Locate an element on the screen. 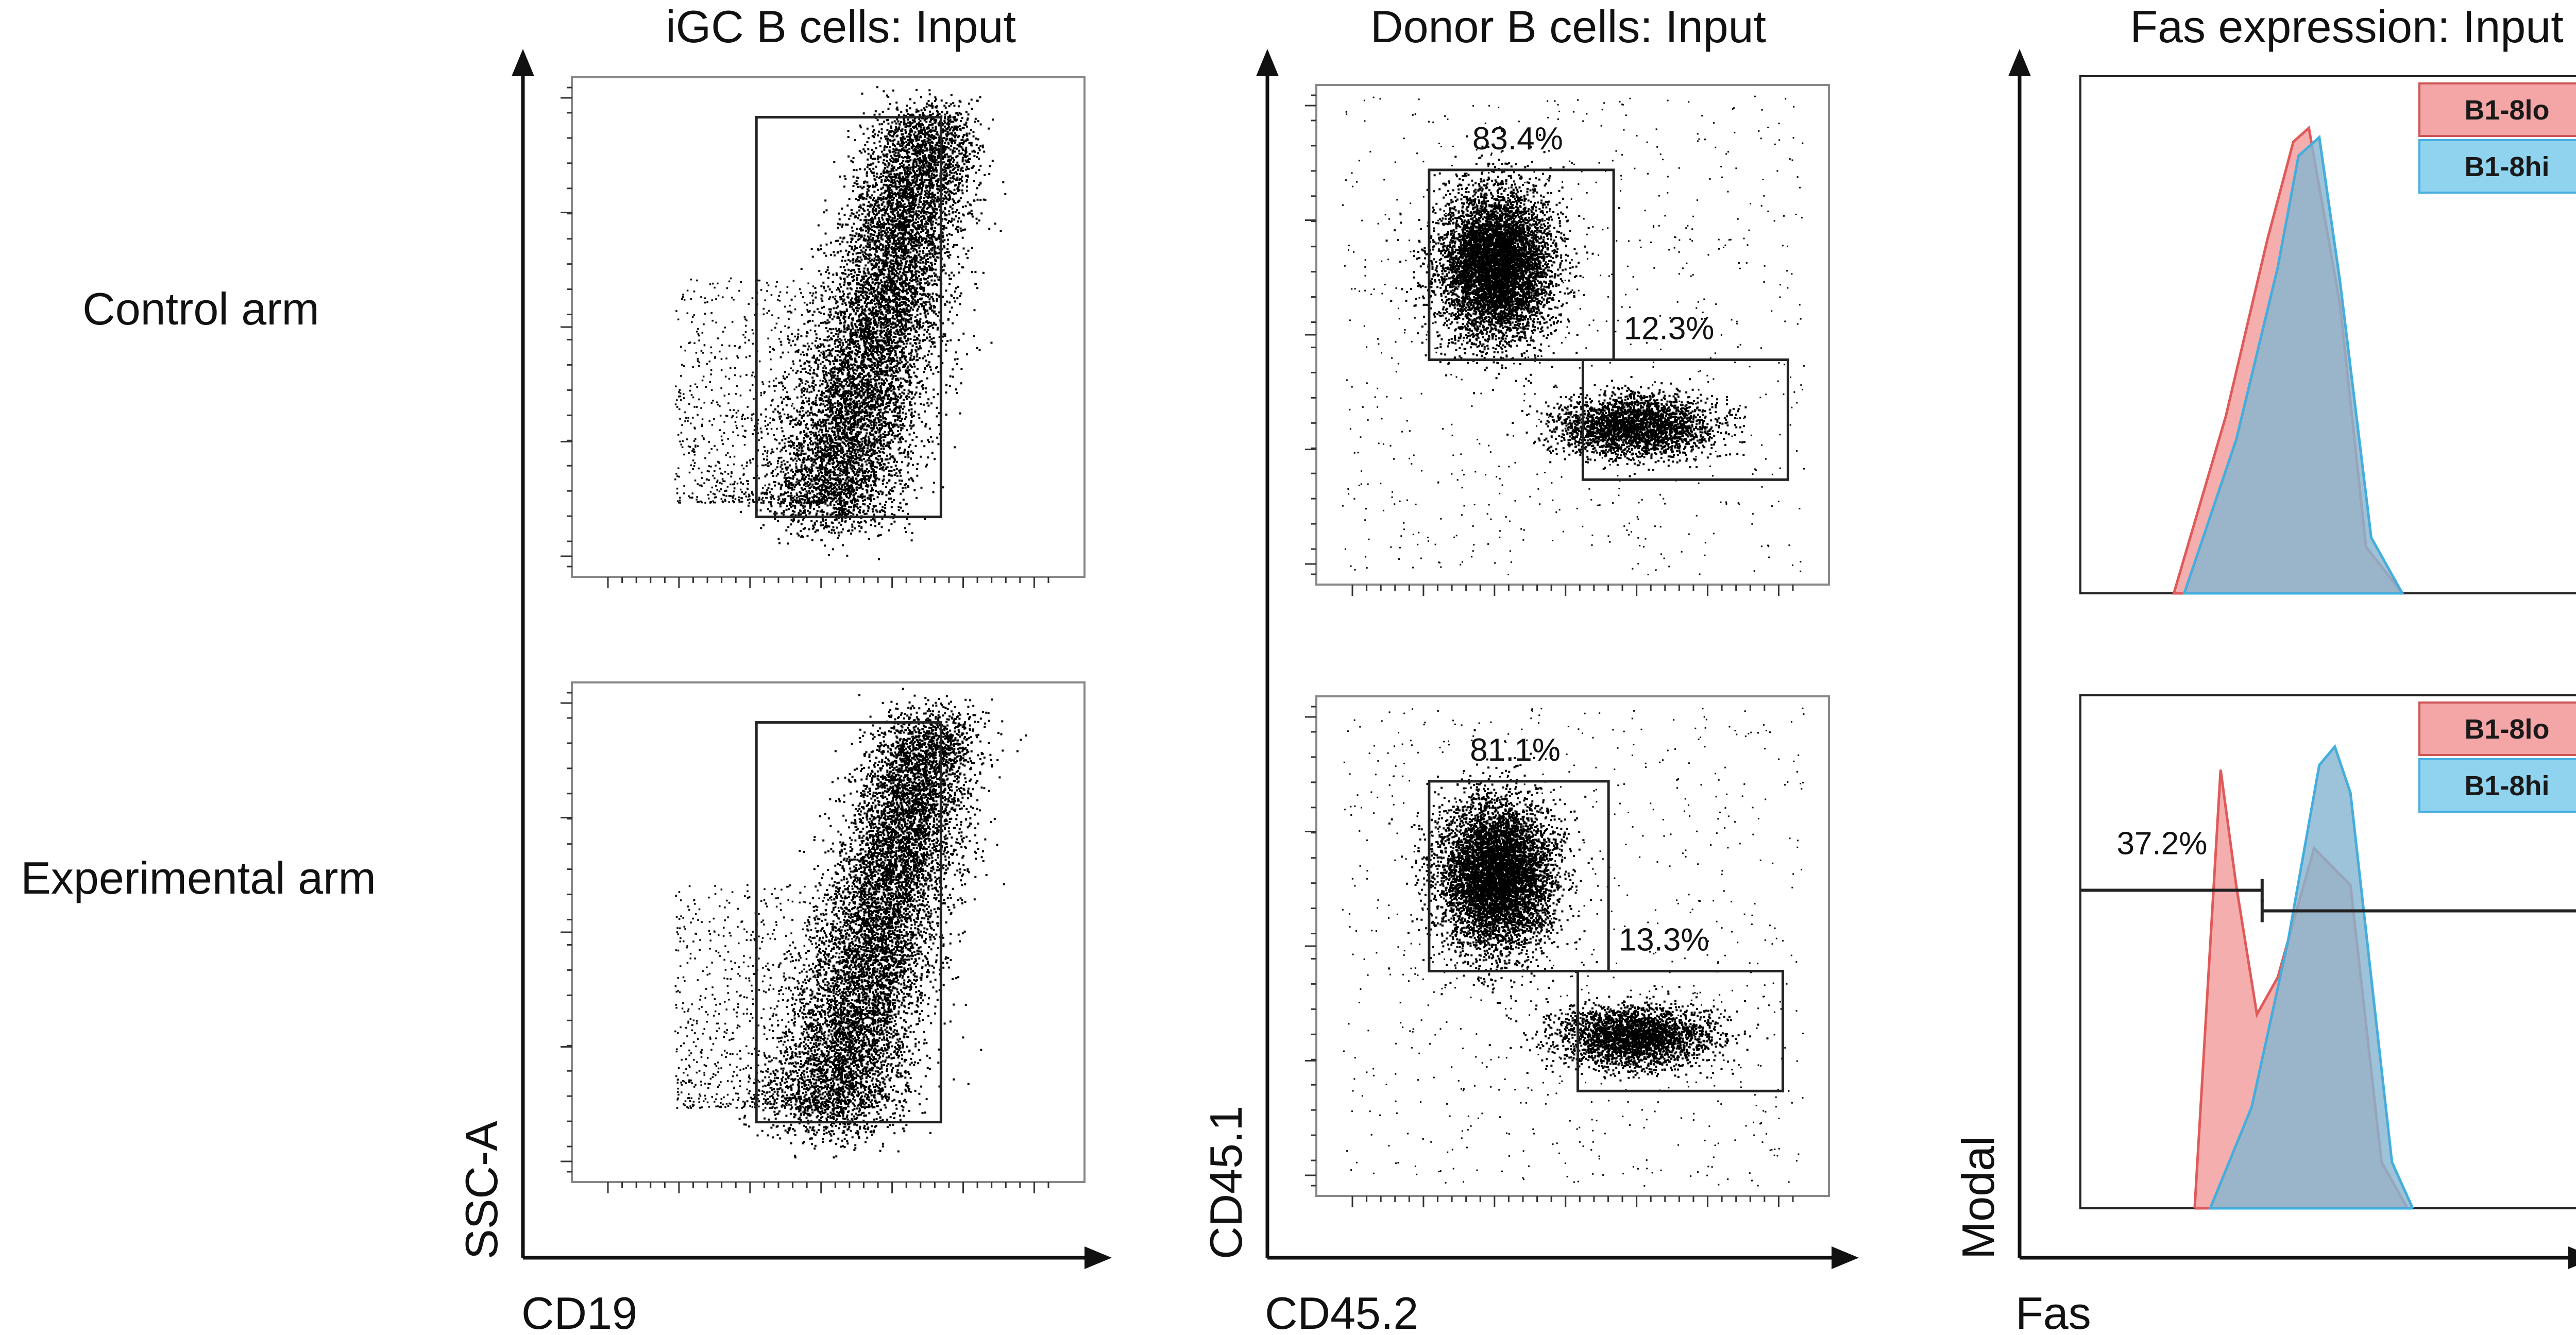 This screenshot has height=1335, width=2576. scatter-panel-igc-control is located at coordinates (823, 332).